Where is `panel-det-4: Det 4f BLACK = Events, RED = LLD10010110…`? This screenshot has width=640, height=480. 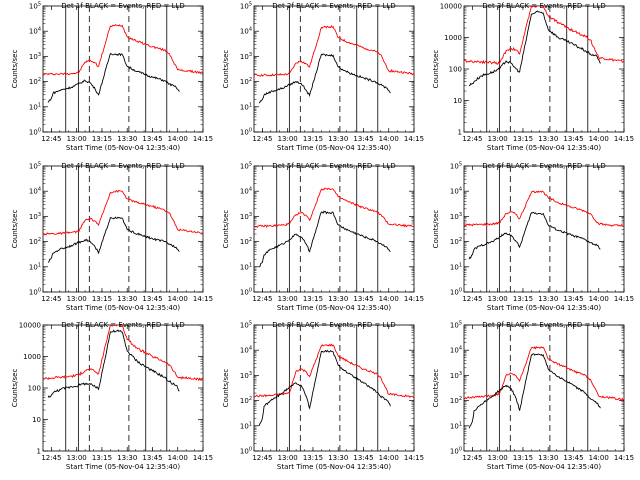
panel-det-4: Det 4f BLACK = Events, RED = LLD10010110… is located at coordinates (112, 237).